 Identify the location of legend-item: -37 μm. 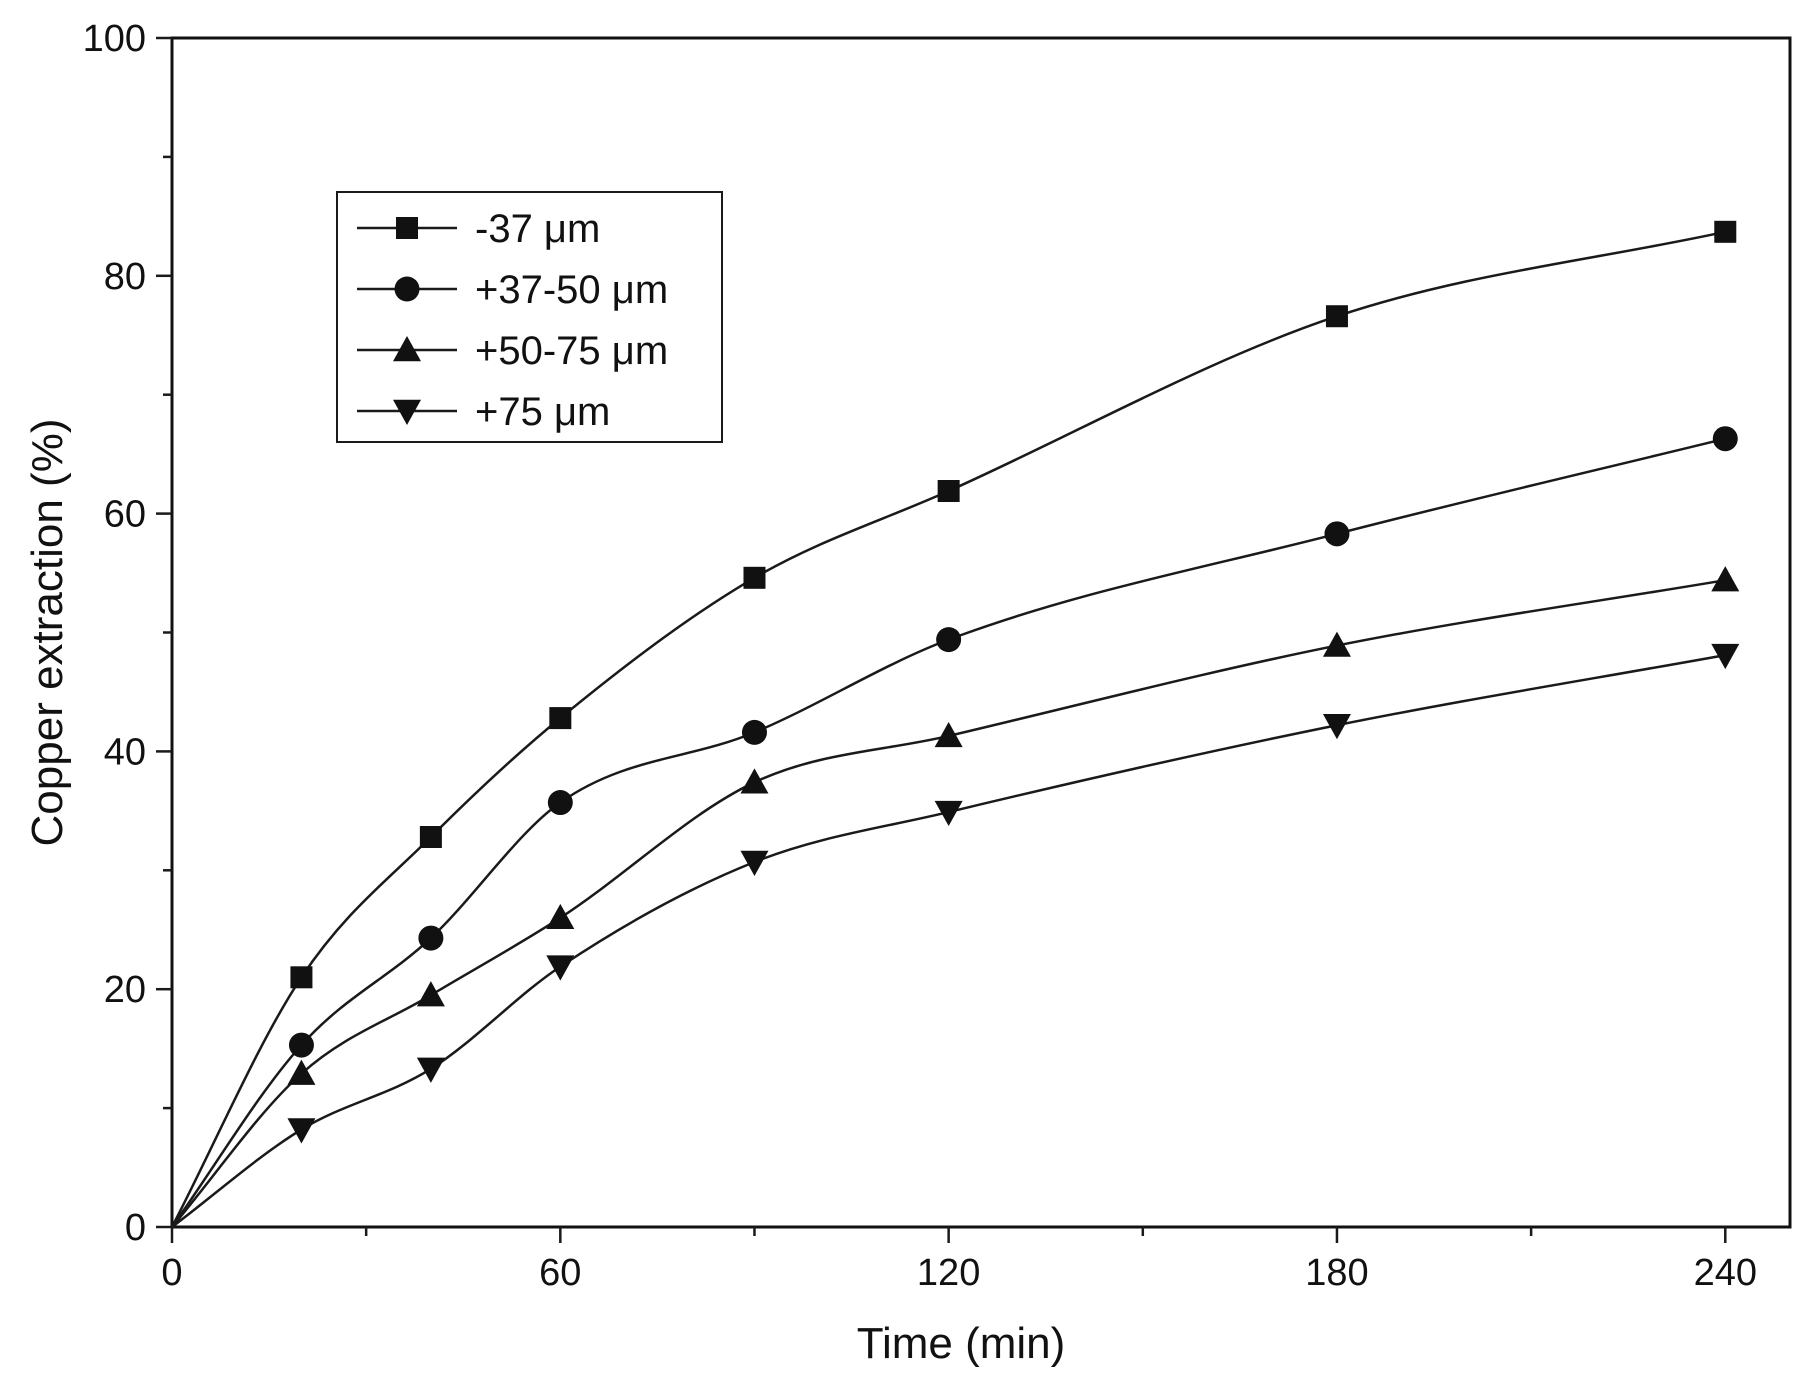
(478, 229).